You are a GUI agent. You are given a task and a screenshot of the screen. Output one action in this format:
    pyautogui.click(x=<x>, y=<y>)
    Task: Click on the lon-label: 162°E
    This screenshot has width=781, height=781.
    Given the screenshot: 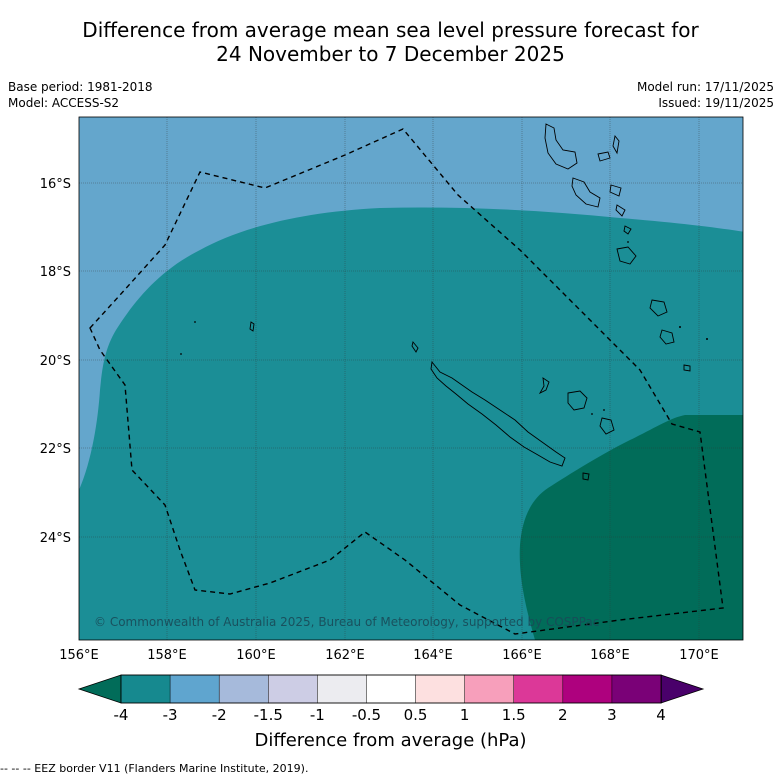 What is the action you would take?
    pyautogui.click(x=345, y=655)
    